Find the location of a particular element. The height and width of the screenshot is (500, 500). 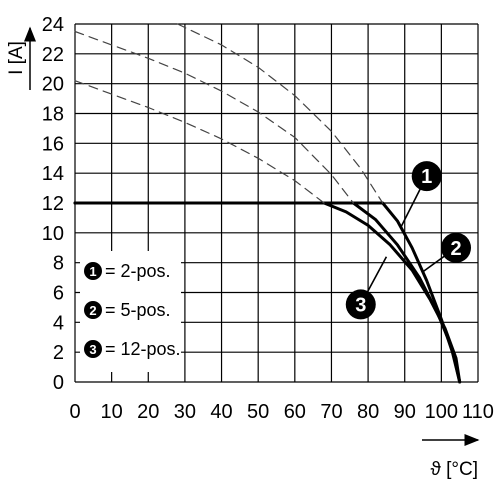

y-tick-label: 14 is located at coordinates (53, 174).